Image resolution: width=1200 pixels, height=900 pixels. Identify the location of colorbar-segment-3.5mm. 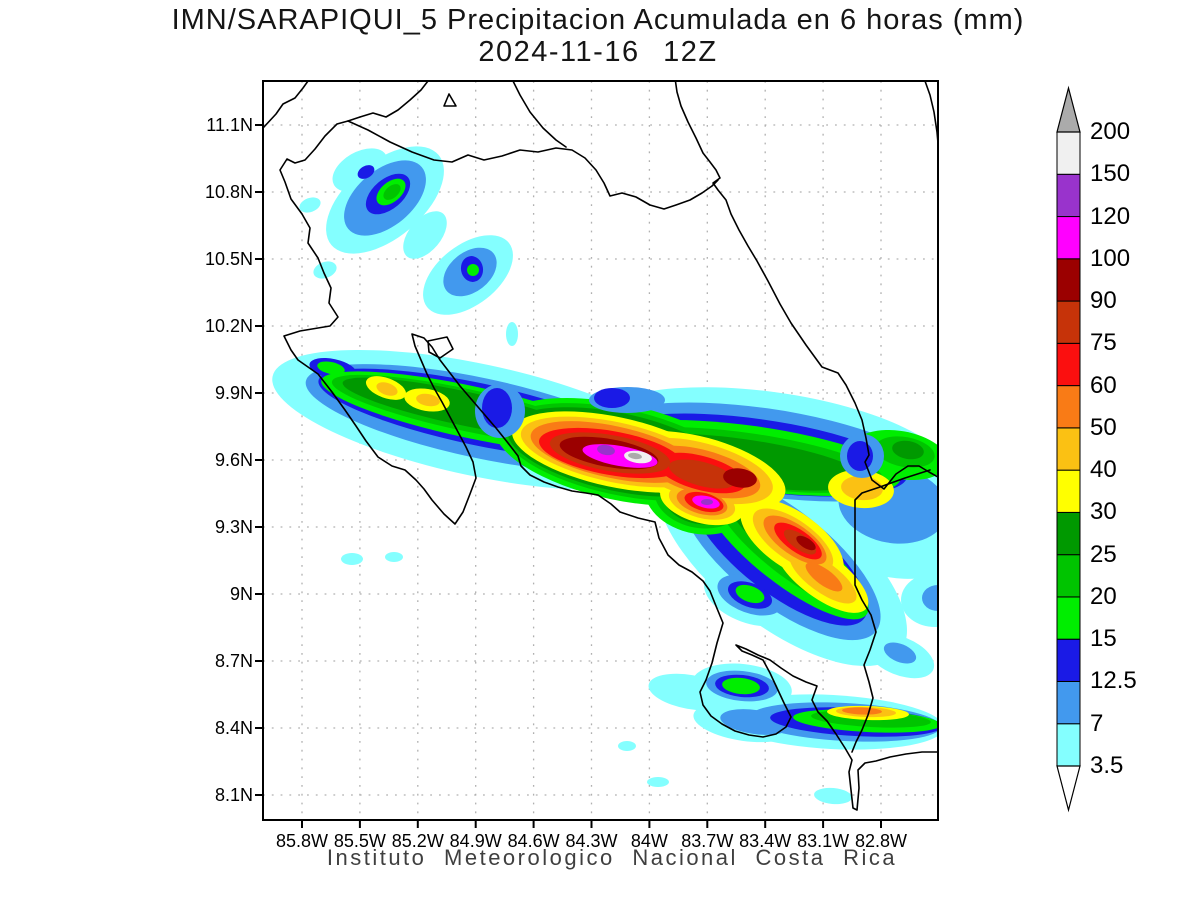
(1068, 745).